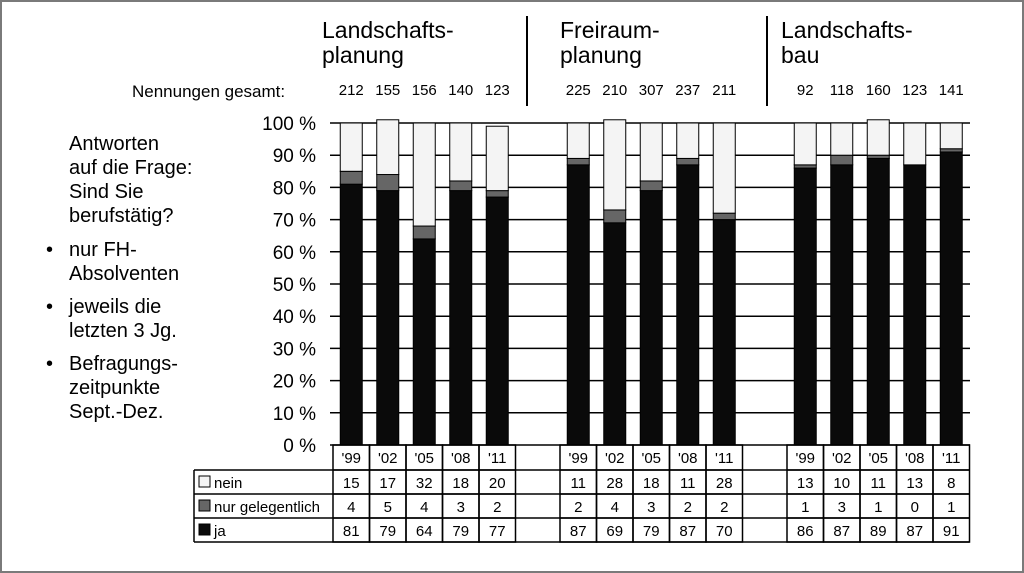 Image resolution: width=1024 pixels, height=573 pixels. Describe the element at coordinates (951, 483) in the screenshot. I see `table-cell-value: 8` at that location.